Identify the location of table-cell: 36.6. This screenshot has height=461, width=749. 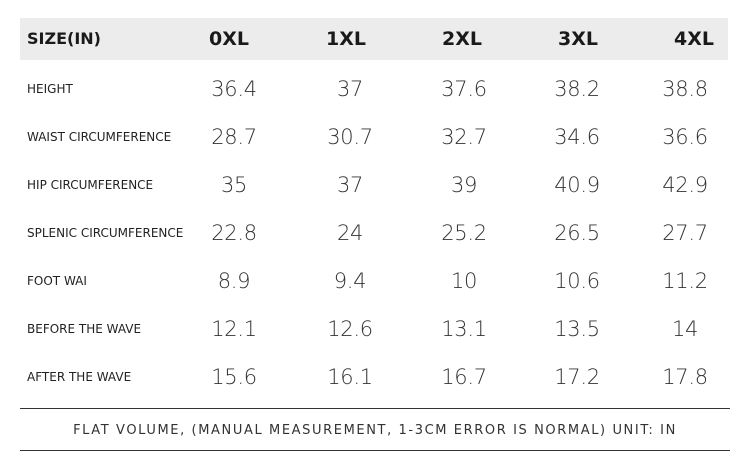
(685, 137).